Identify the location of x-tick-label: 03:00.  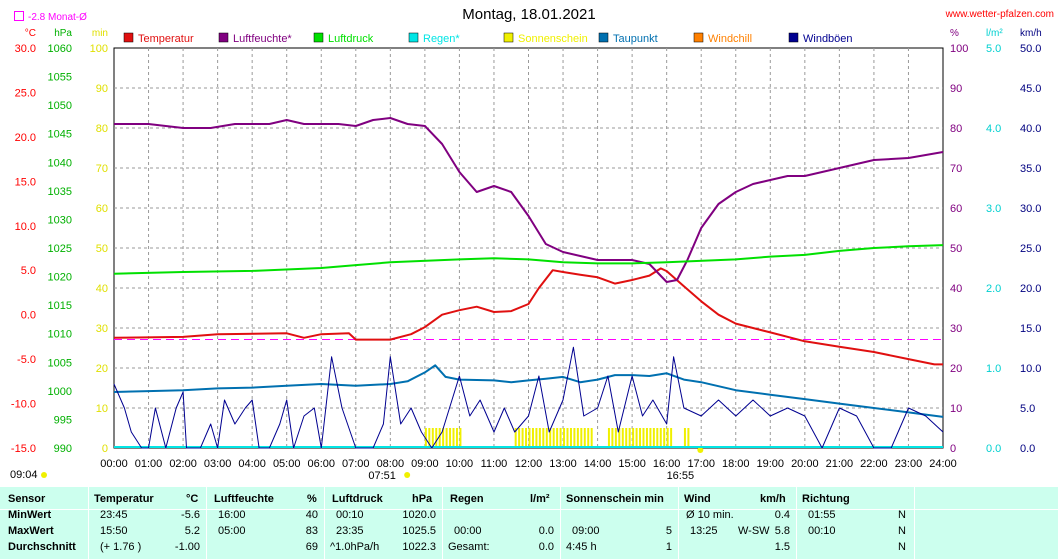
(218, 464).